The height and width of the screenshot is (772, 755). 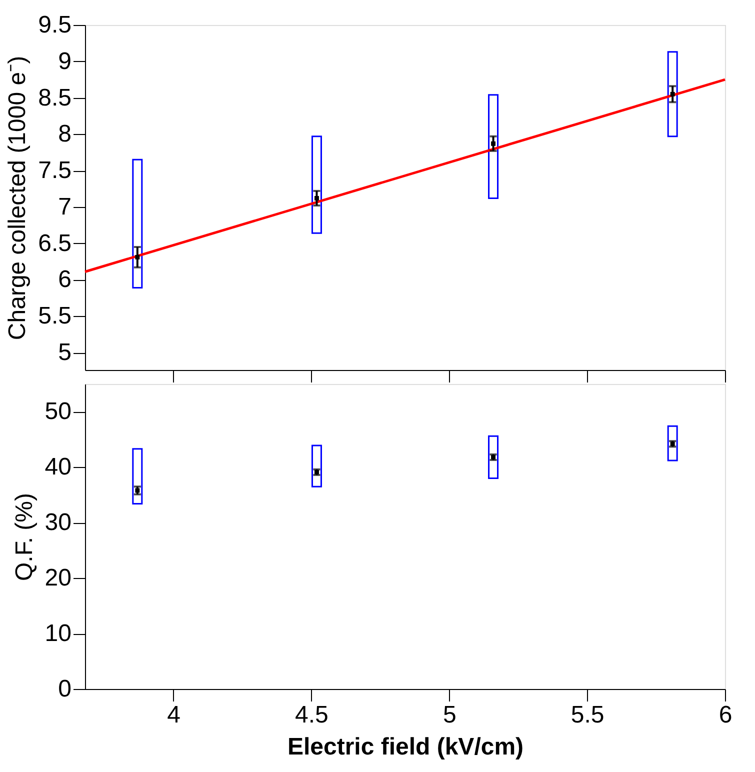 What do you see at coordinates (65, 61) in the screenshot?
I see `y-tick-label: 9` at bounding box center [65, 61].